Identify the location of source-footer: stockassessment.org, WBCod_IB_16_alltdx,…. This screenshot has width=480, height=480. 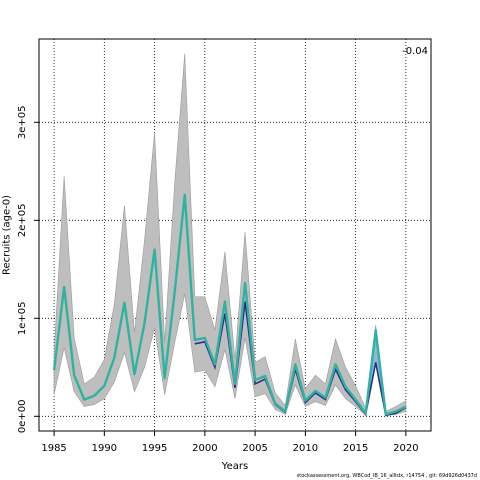
(387, 476).